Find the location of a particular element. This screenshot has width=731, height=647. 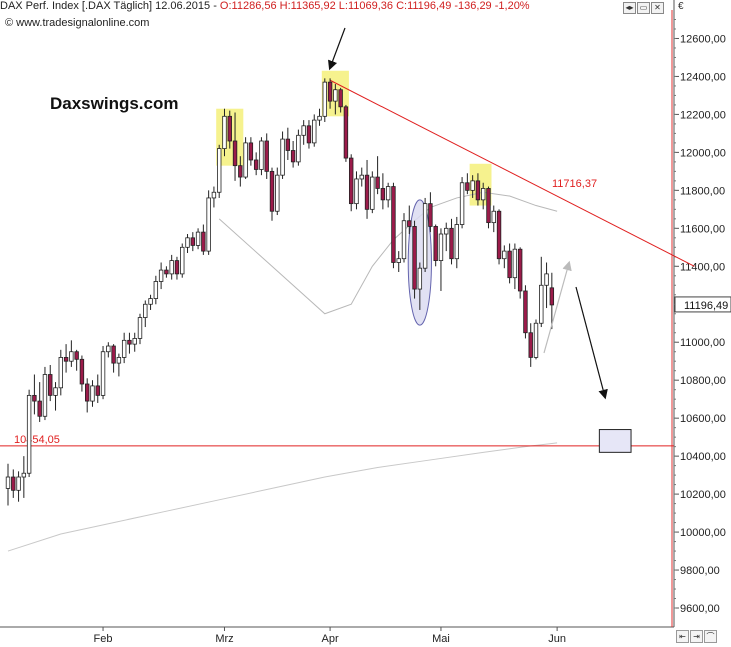

scroll-right-icon: ⇥ is located at coordinates (696, 636).